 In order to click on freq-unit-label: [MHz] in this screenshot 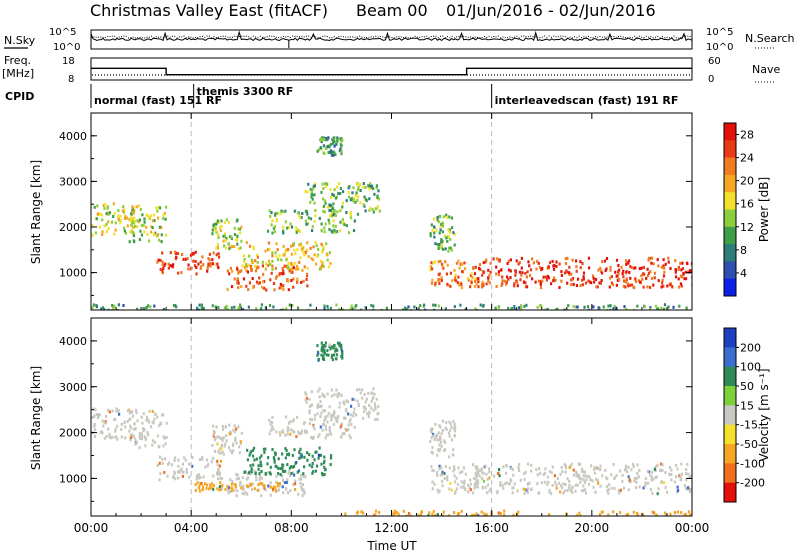, I will do `click(18, 73)`.